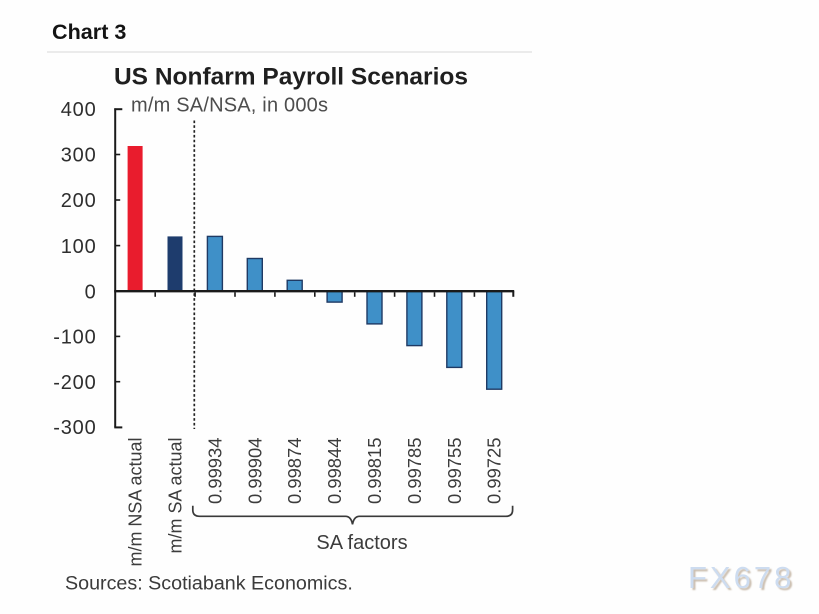  Describe the element at coordinates (136, 502) in the screenshot. I see `svg-text: m/m NSA actual` at that location.